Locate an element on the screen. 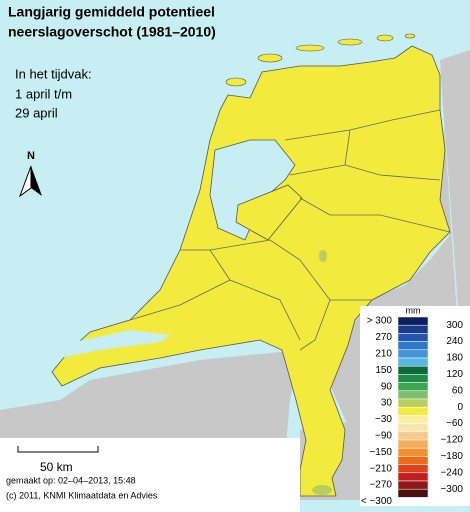 The width and height of the screenshot is (470, 512). legend-label: −90 is located at coordinates (383, 436).